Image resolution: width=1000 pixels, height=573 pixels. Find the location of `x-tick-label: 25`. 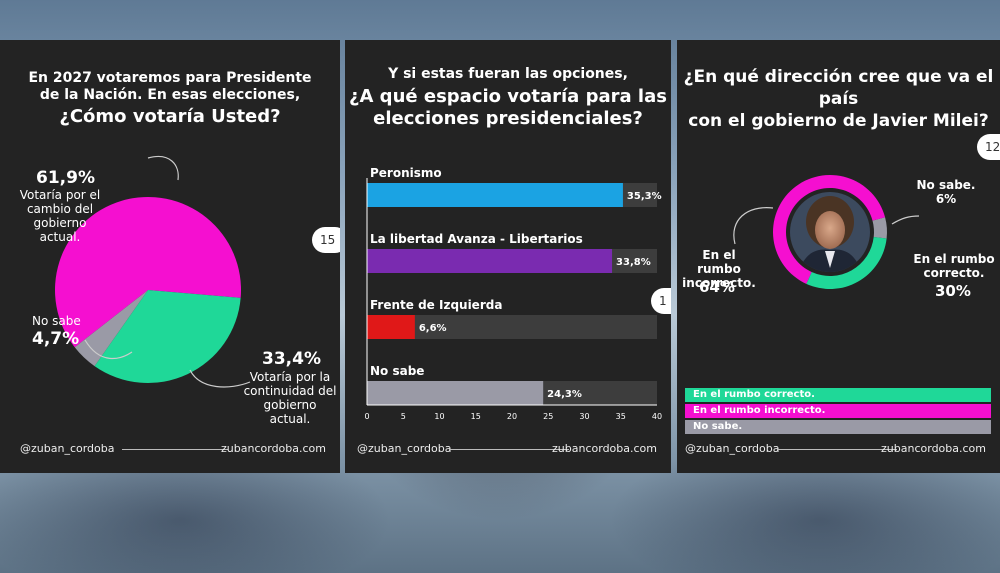

x-tick-label: 25 is located at coordinates (548, 416).